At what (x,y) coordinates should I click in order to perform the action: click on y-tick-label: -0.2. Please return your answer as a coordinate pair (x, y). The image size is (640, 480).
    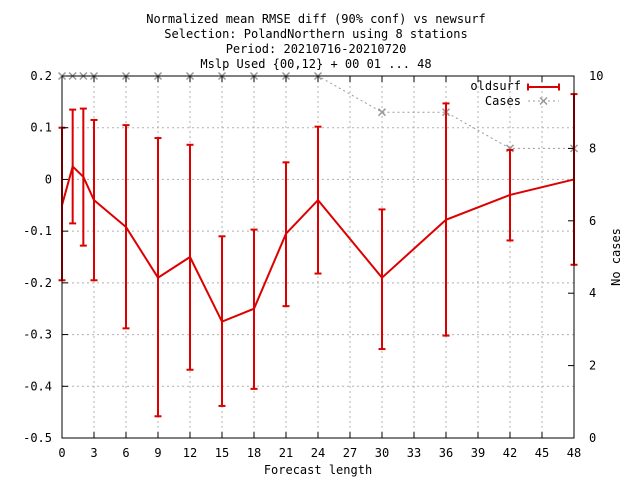
    Looking at the image, I should click on (37, 283).